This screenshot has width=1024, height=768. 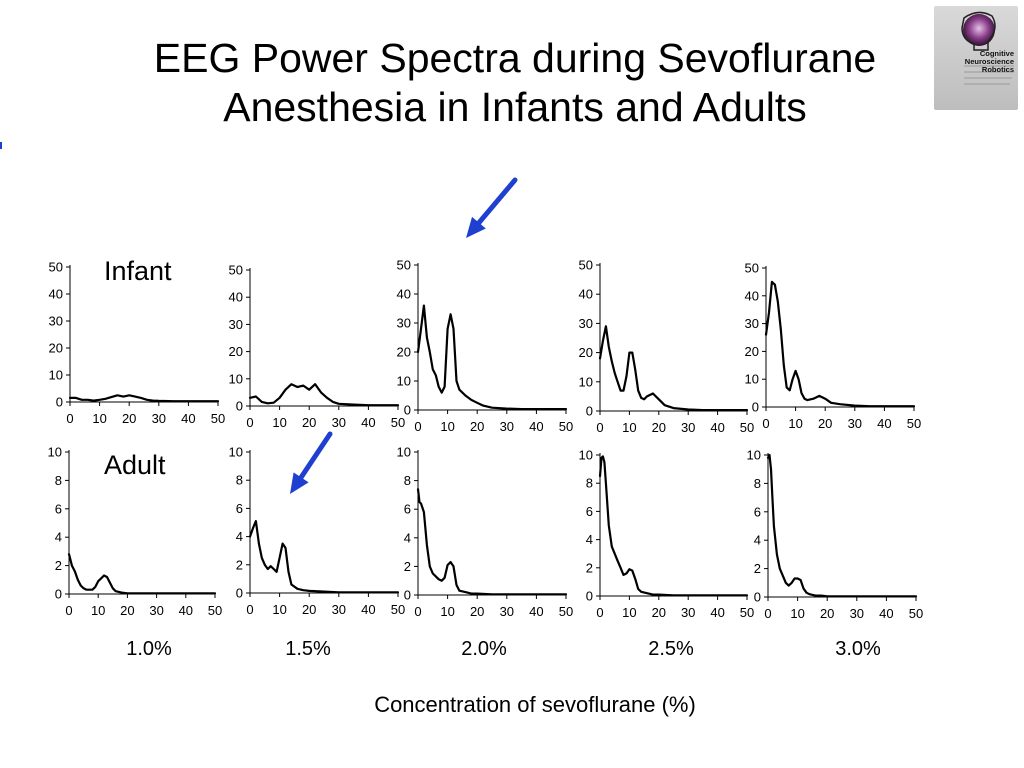 What do you see at coordinates (857, 613) in the screenshot?
I see `panel-10-x-tick-label-3: 30` at bounding box center [857, 613].